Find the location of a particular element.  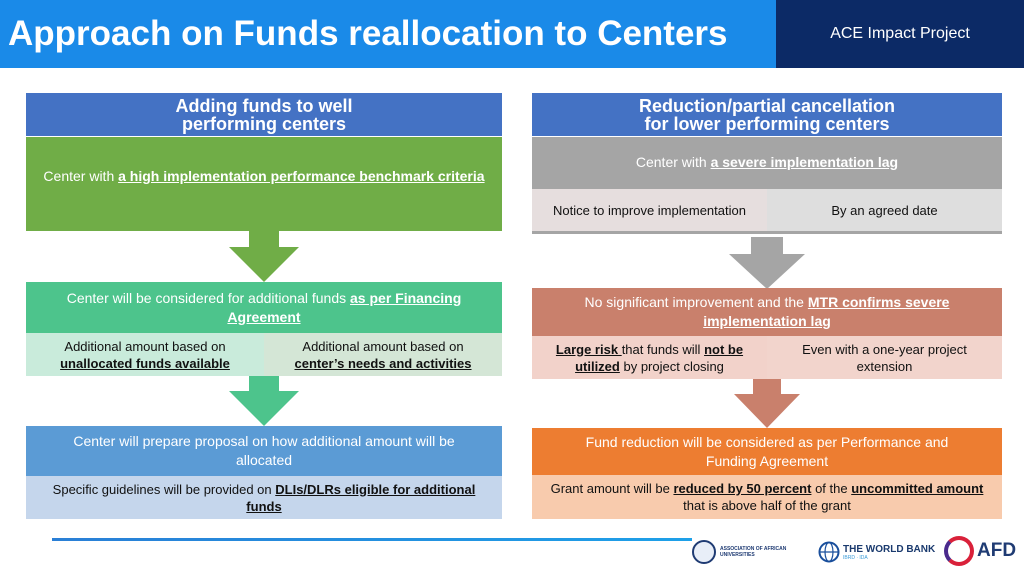

aau-logo: ASSOCIATION OF AFRICAN UNIVERSITIES is located at coordinates (747, 552).